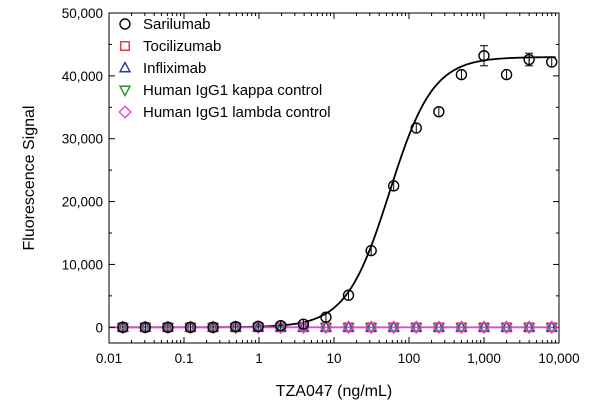  I want to click on x-tick-label: 100, so click(409, 358).